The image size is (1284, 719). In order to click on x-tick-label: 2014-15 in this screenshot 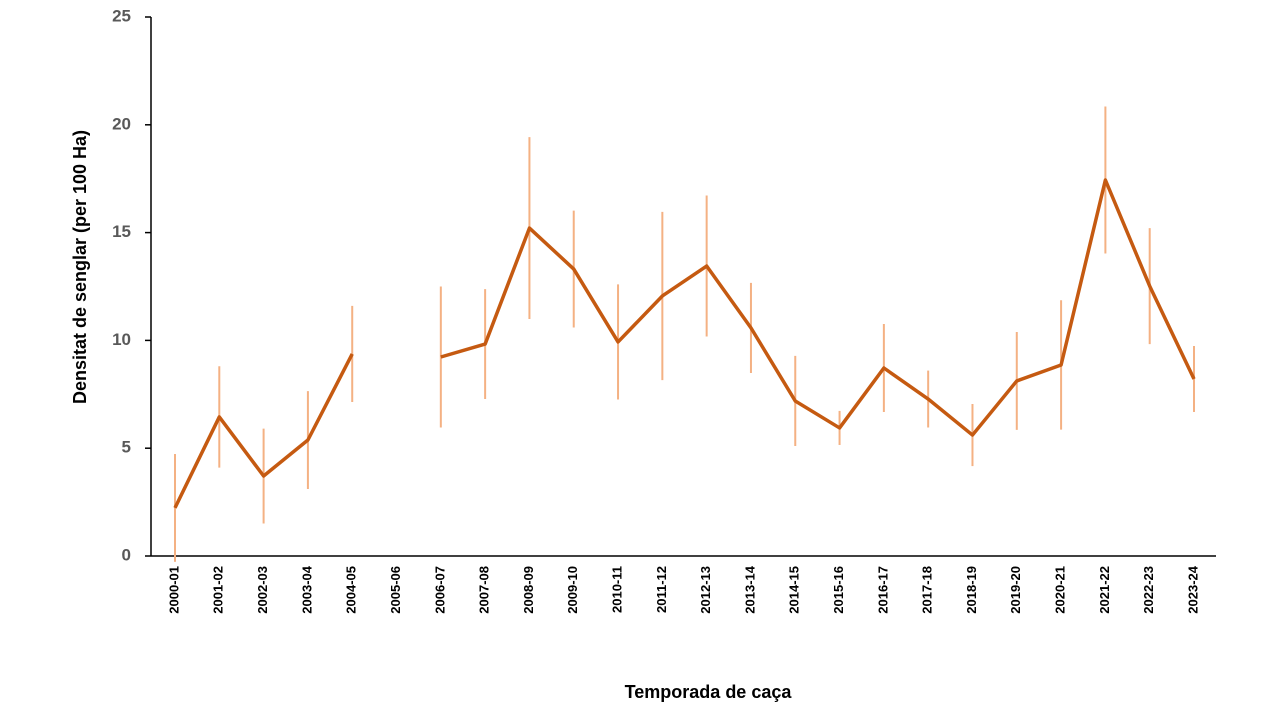, I will do `click(794, 590)`.